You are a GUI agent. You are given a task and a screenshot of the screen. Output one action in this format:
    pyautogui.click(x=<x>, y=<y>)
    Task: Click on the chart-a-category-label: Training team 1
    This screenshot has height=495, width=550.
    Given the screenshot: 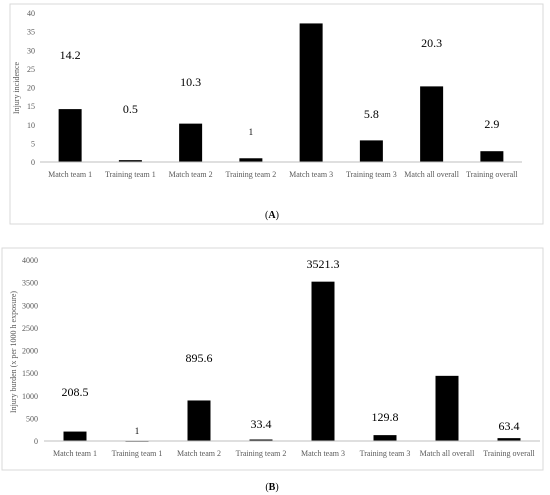 What is the action you would take?
    pyautogui.click(x=130, y=174)
    